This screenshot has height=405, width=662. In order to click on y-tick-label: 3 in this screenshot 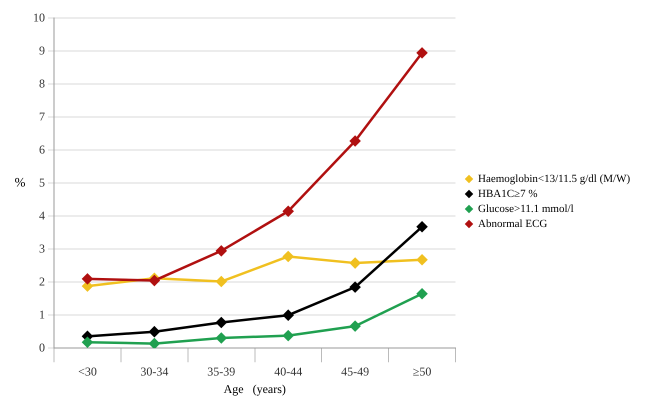, I will do `click(42, 248)`.